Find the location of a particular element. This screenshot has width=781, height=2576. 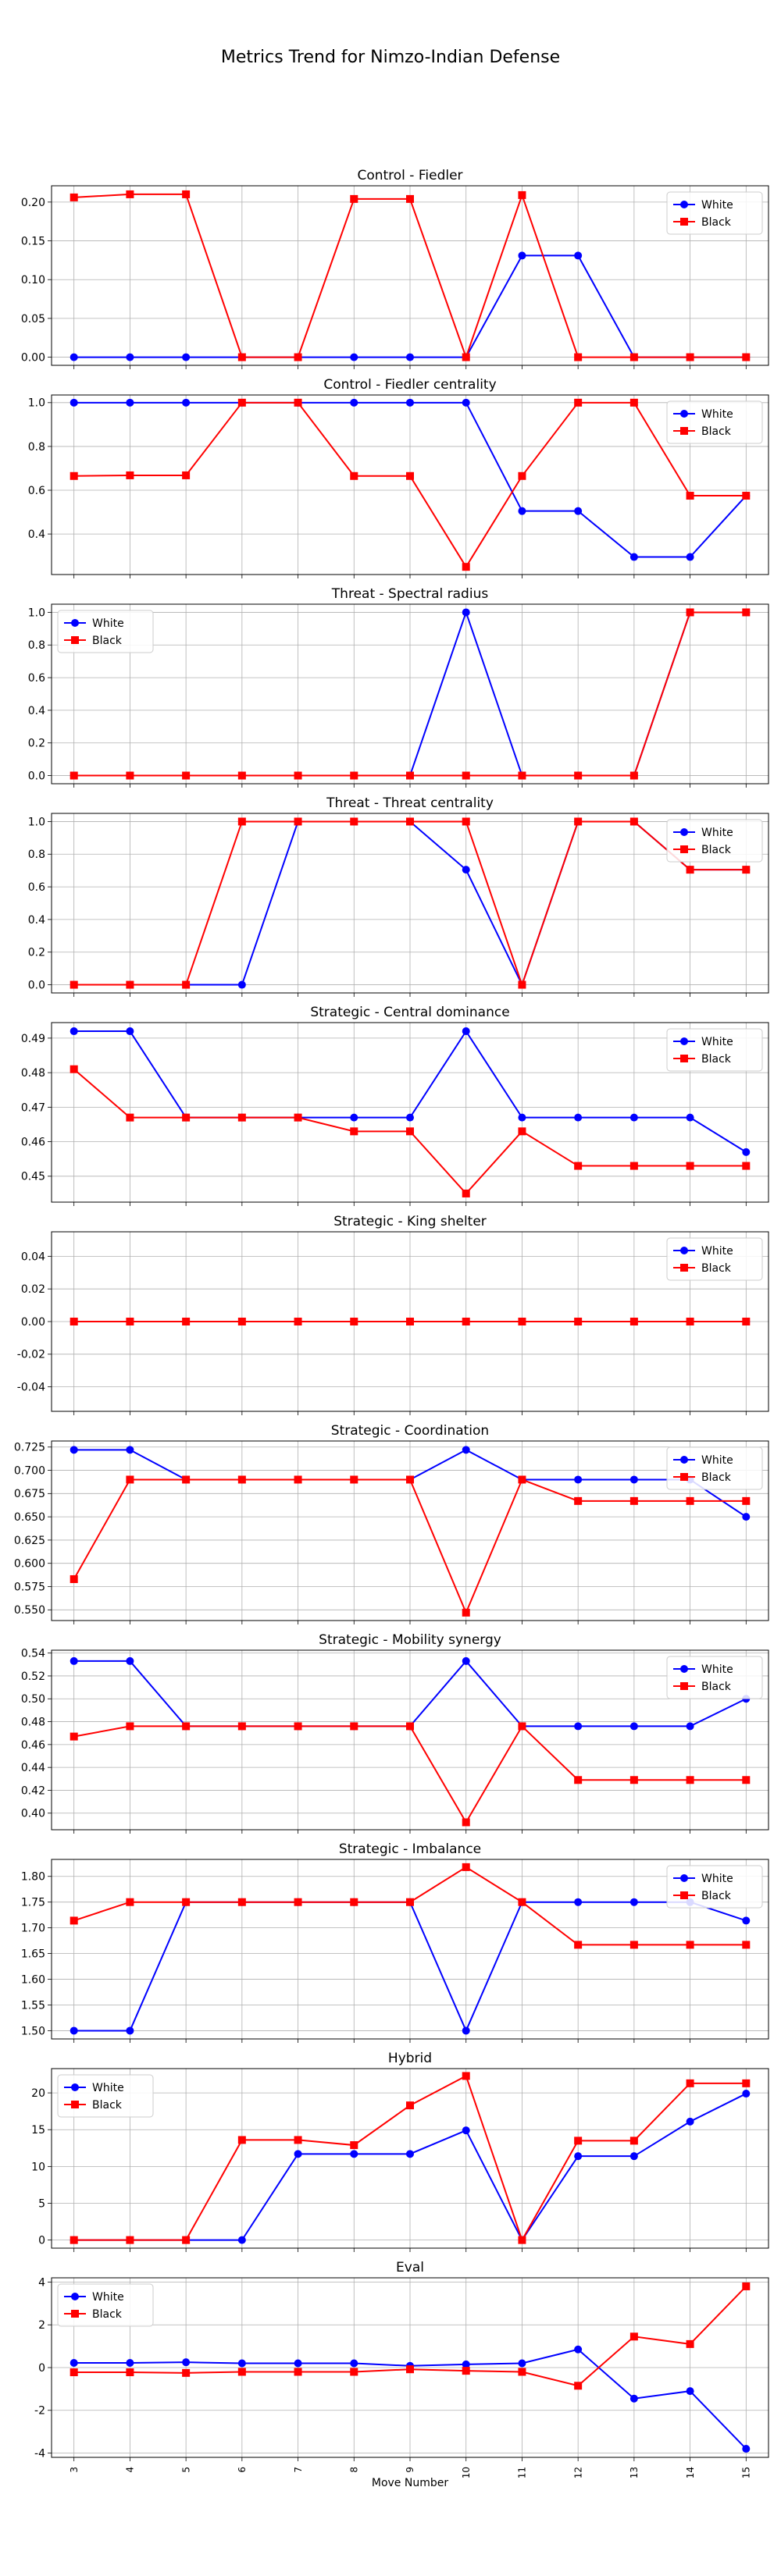

y-tick-label: 0.2 is located at coordinates (36, 744).